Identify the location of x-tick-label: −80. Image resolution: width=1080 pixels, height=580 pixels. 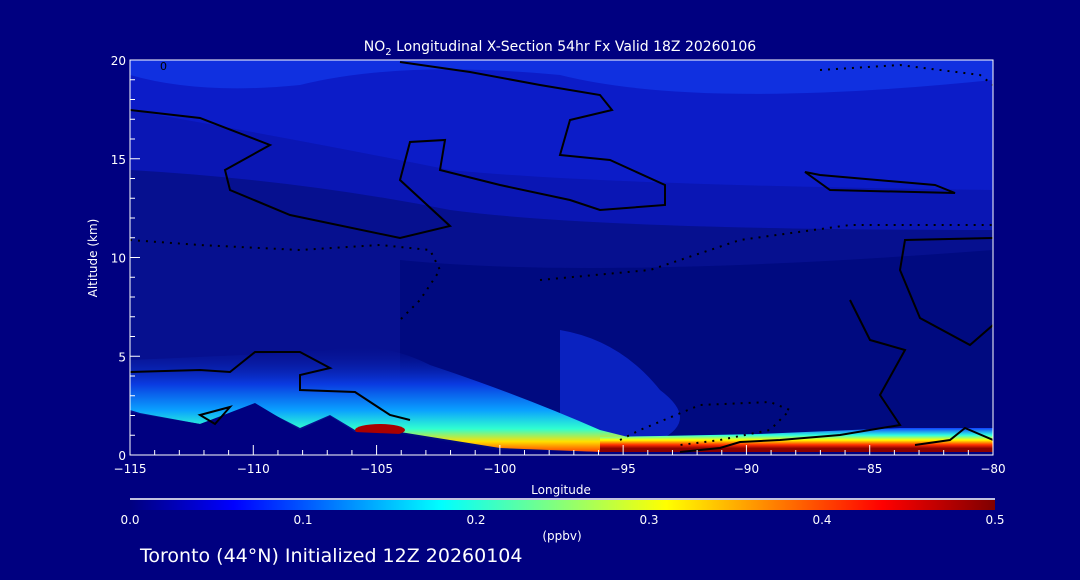
(992, 469).